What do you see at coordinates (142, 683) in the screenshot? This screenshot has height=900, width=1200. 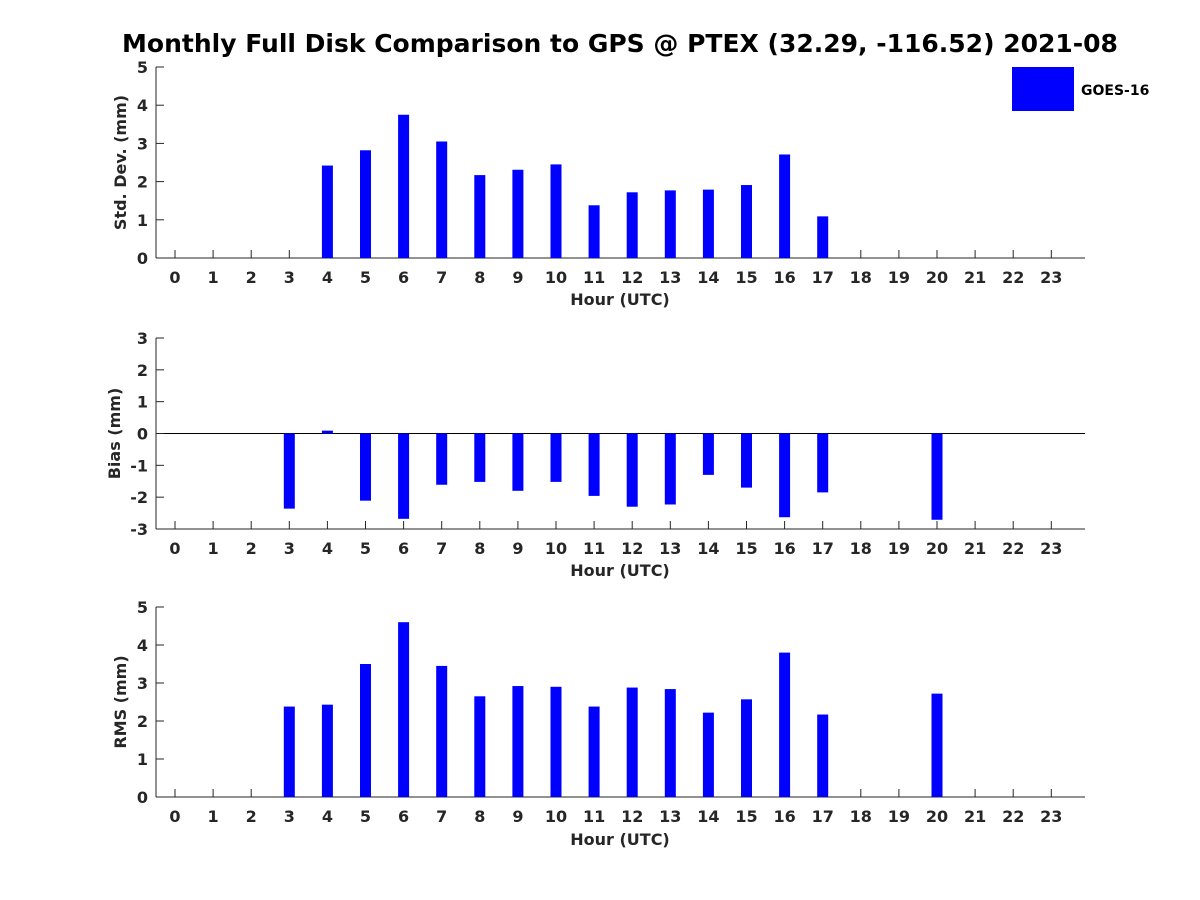 I see `y-tick-label: 3` at bounding box center [142, 683].